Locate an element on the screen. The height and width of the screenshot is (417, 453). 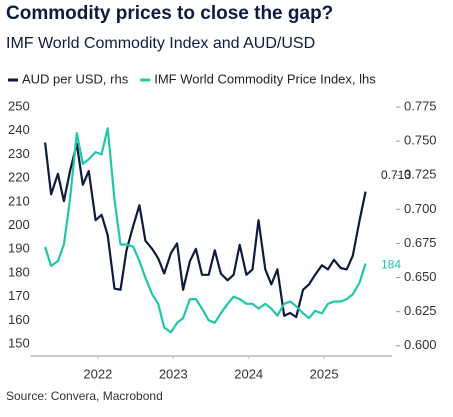
x-tick-label: 2022 is located at coordinates (97, 373).